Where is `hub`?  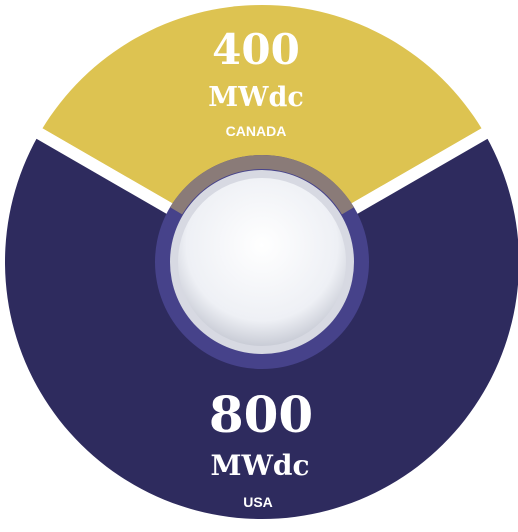 hub is located at coordinates (262, 262).